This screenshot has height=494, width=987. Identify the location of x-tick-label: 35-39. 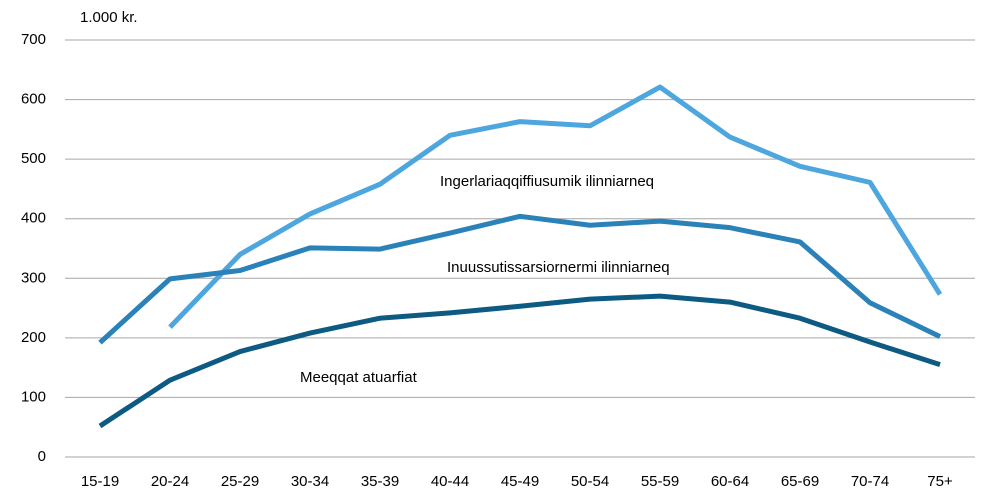
(380, 481).